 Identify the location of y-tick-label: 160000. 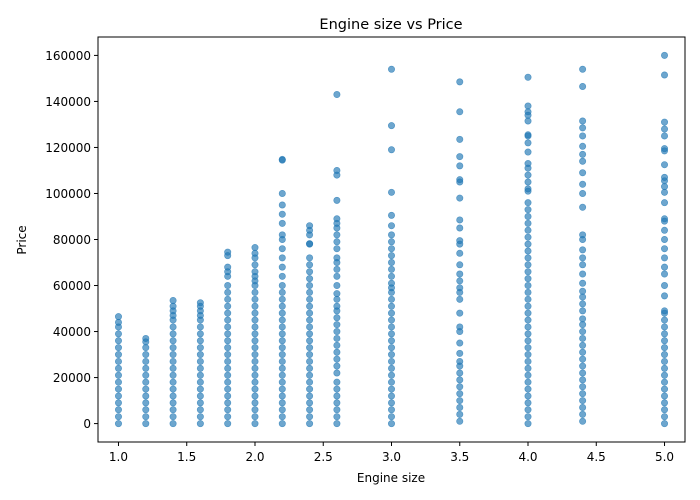
(68, 56).